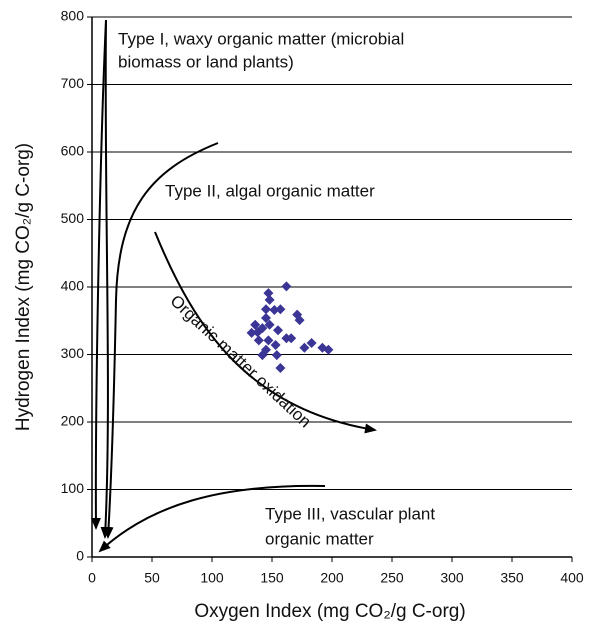  What do you see at coordinates (572, 578) in the screenshot?
I see `x-tick-label: 400` at bounding box center [572, 578].